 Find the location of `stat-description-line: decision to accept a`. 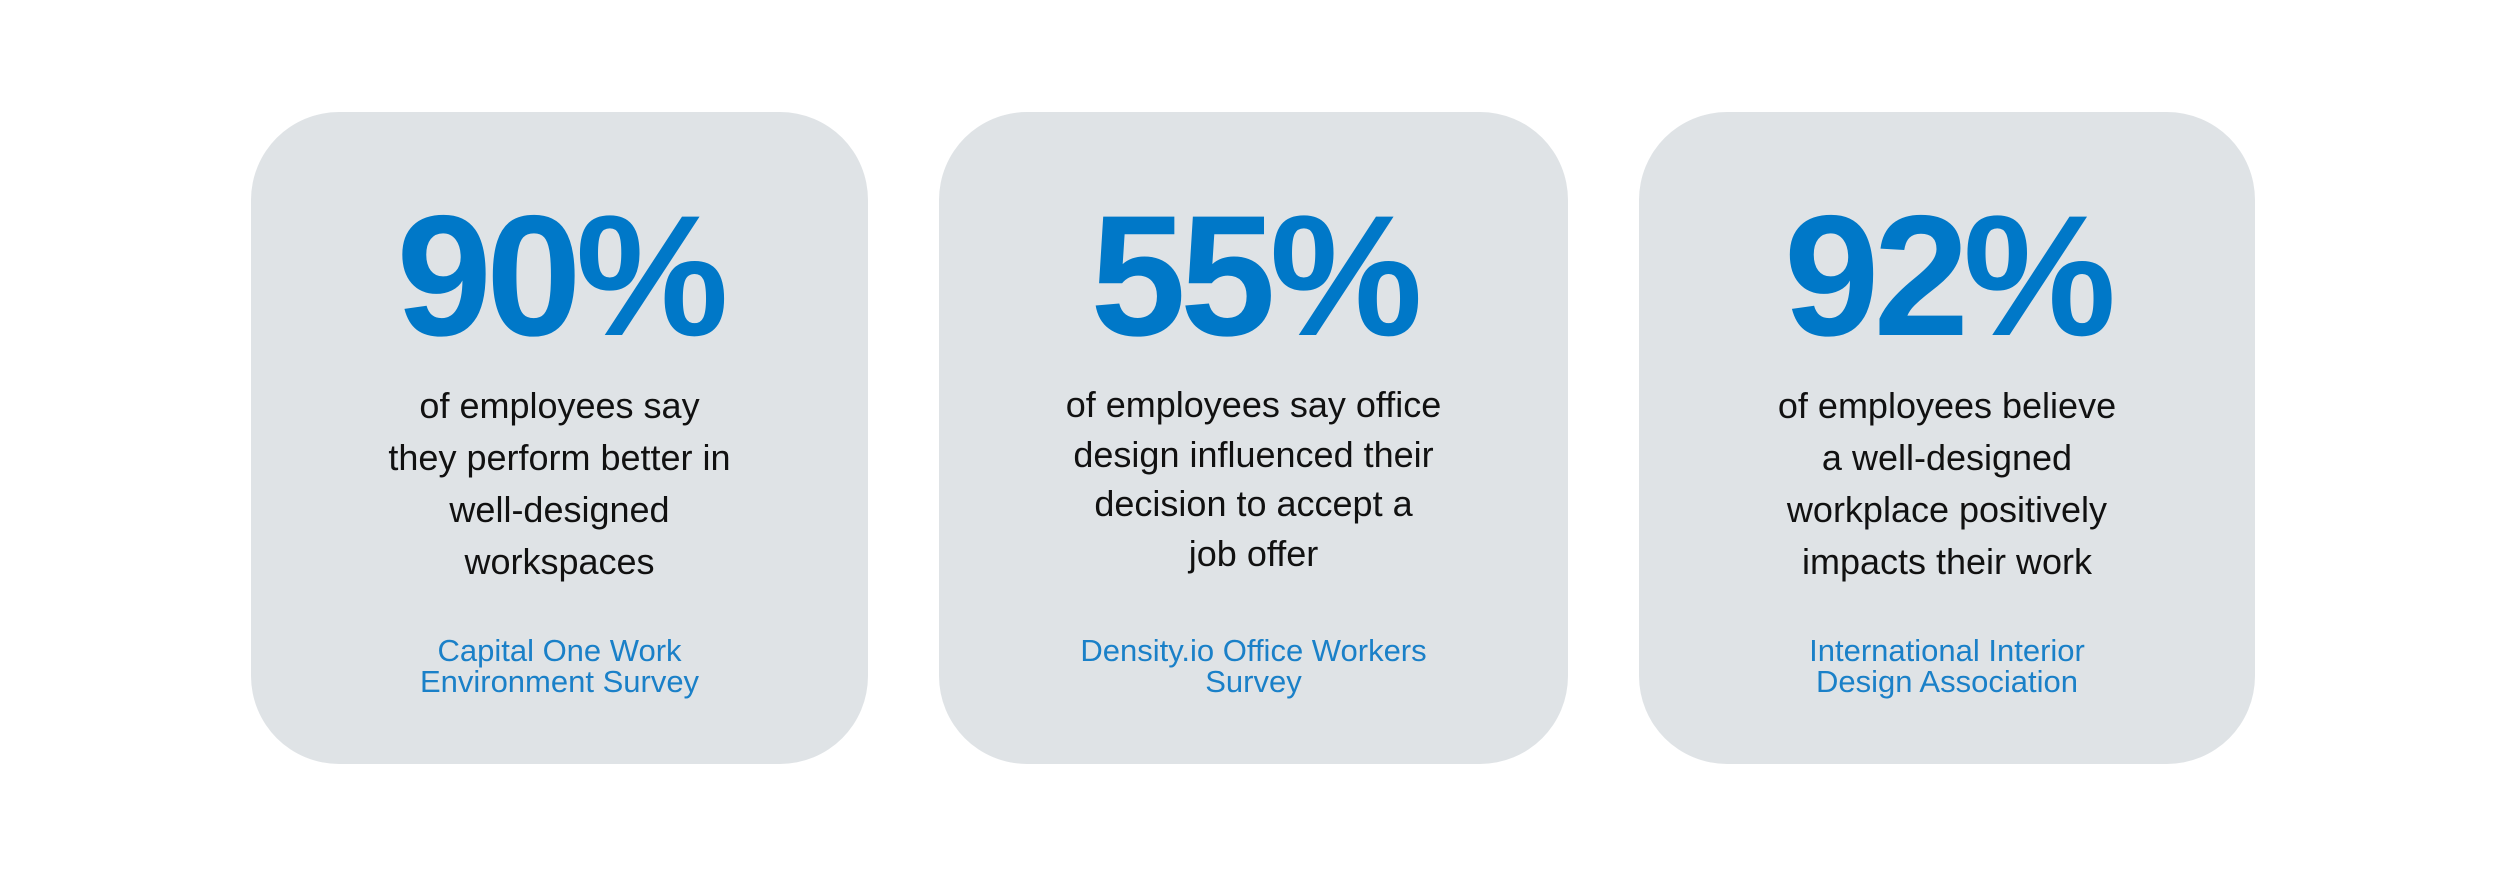

stat-description-line: decision to accept a is located at coordinates (1253, 503).